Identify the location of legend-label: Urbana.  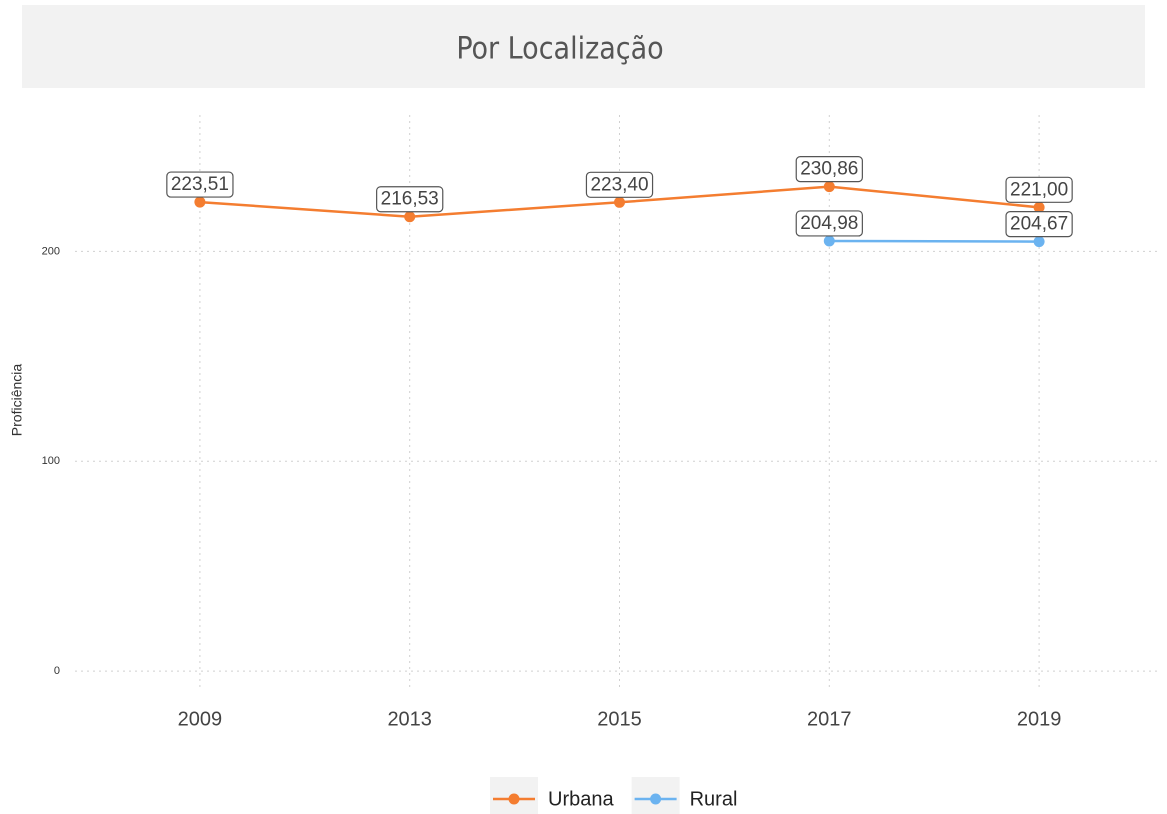
(581, 799).